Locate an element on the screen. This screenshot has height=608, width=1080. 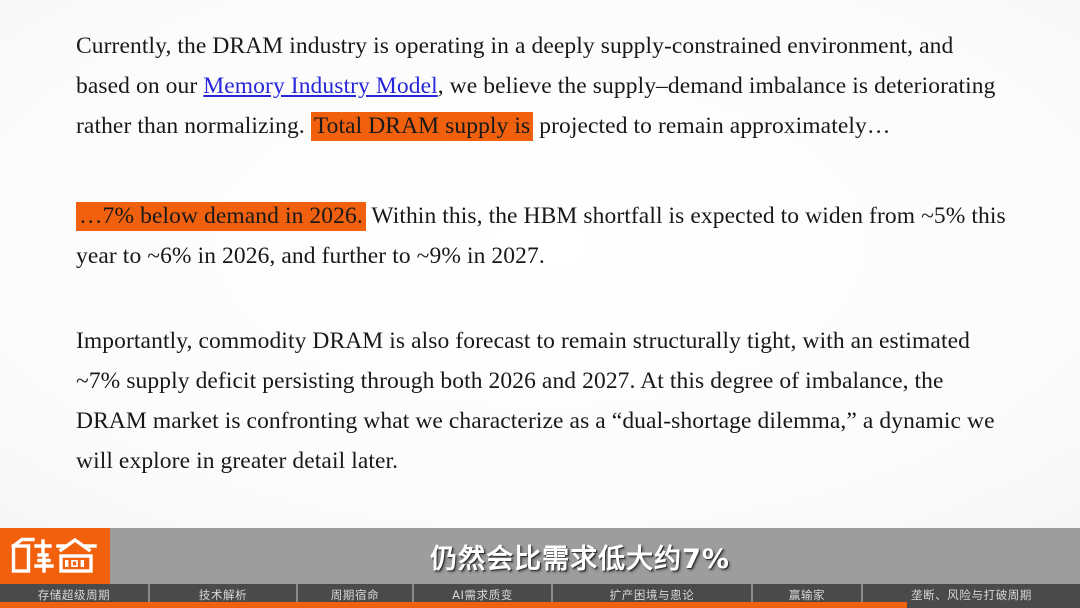
chapter-tab-7: 垄断、风险与打破周期 is located at coordinates (971, 596).